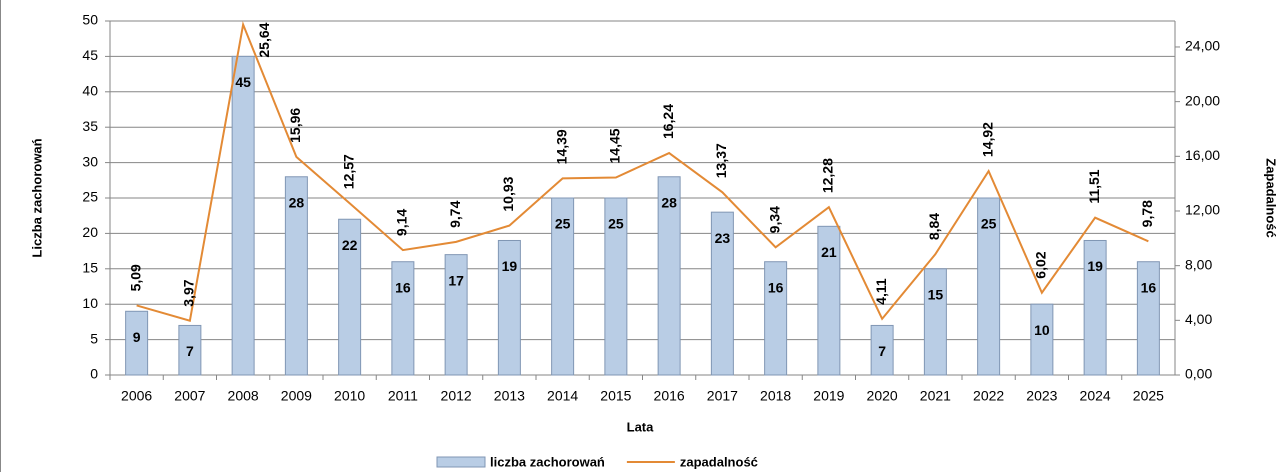  I want to click on line-label: 9,74, so click(455, 213).